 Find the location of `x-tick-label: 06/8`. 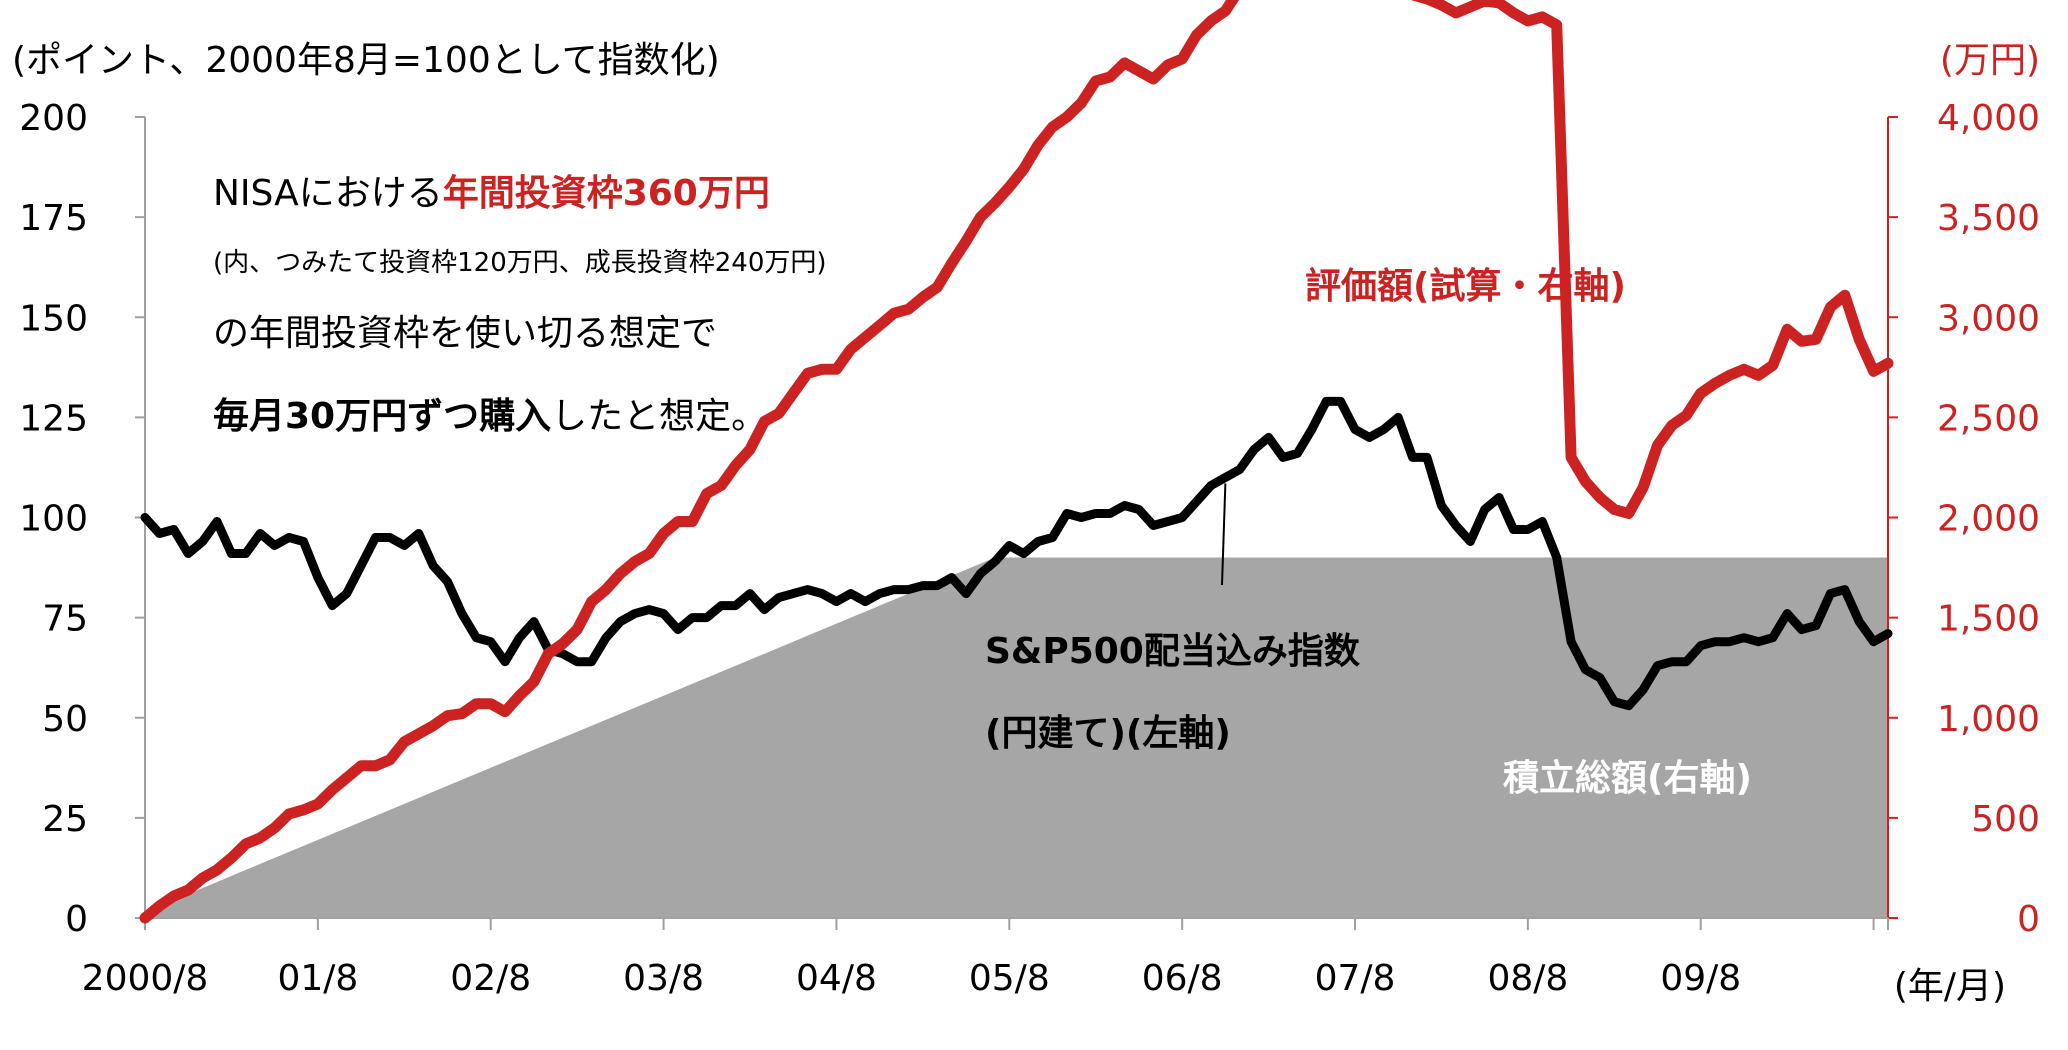

x-tick-label: 06/8 is located at coordinates (1182, 978).